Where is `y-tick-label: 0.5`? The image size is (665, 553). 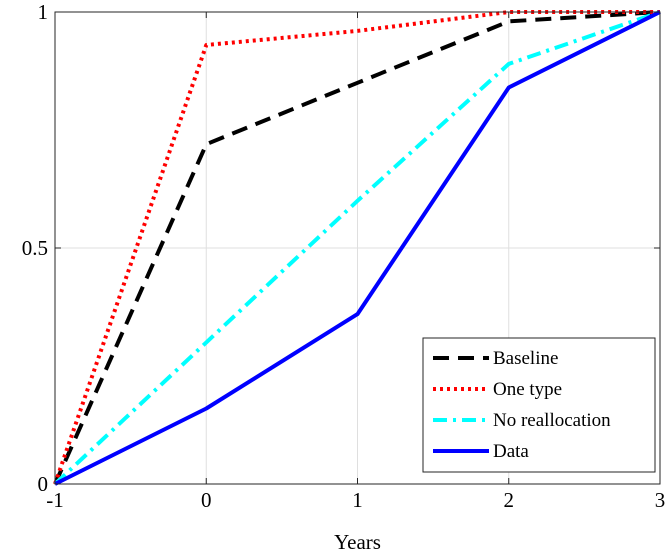
y-tick-label: 0.5 is located at coordinates (35, 248).